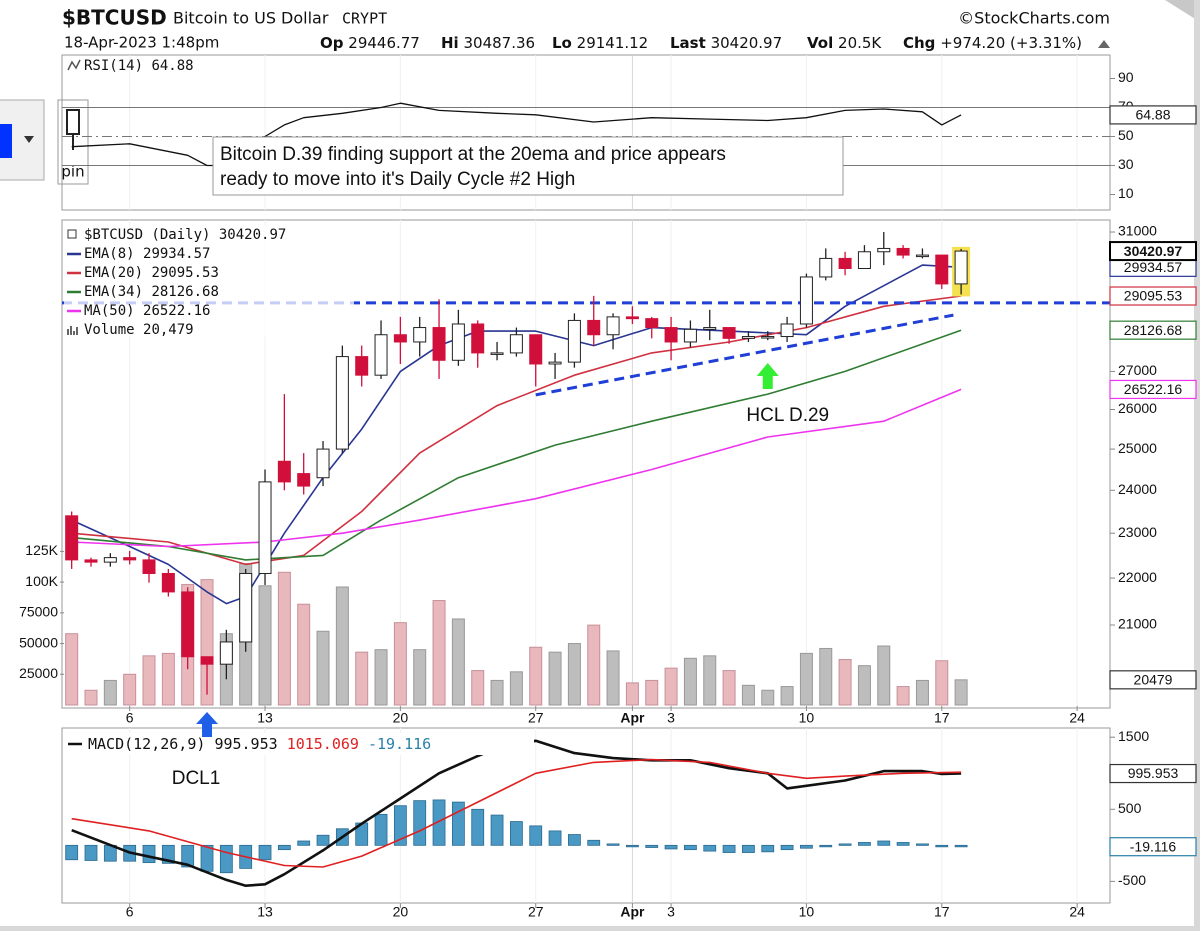 This screenshot has height=931, width=1200. Describe the element at coordinates (1130, 808) in the screenshot. I see `y-tick-label: 500` at that location.